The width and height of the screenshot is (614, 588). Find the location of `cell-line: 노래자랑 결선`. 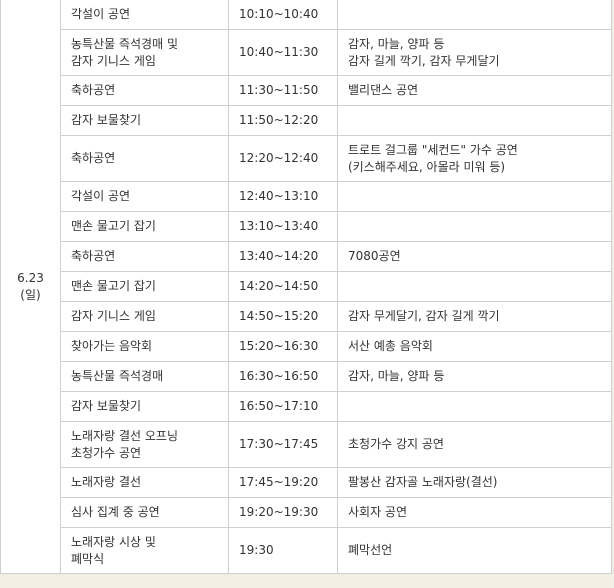

cell-line: 노래자랑 결선 is located at coordinates (106, 482).